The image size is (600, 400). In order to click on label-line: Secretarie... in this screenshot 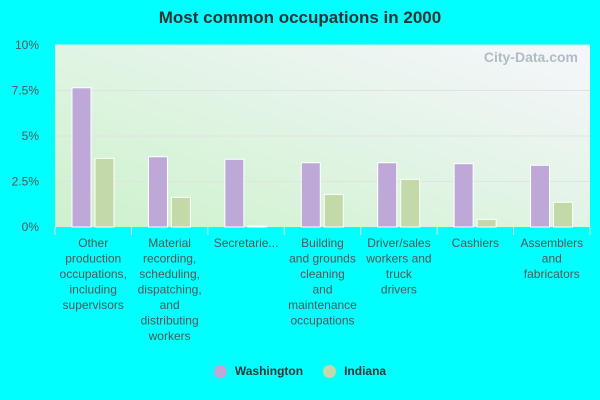, I will do `click(246, 243)`.